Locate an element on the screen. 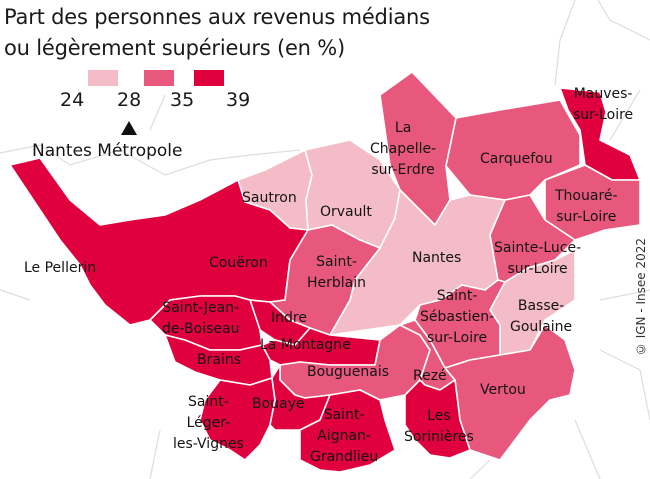 This screenshot has width=650, height=479. label-basse-goulaine: Basse- Goulaine is located at coordinates (541, 316).